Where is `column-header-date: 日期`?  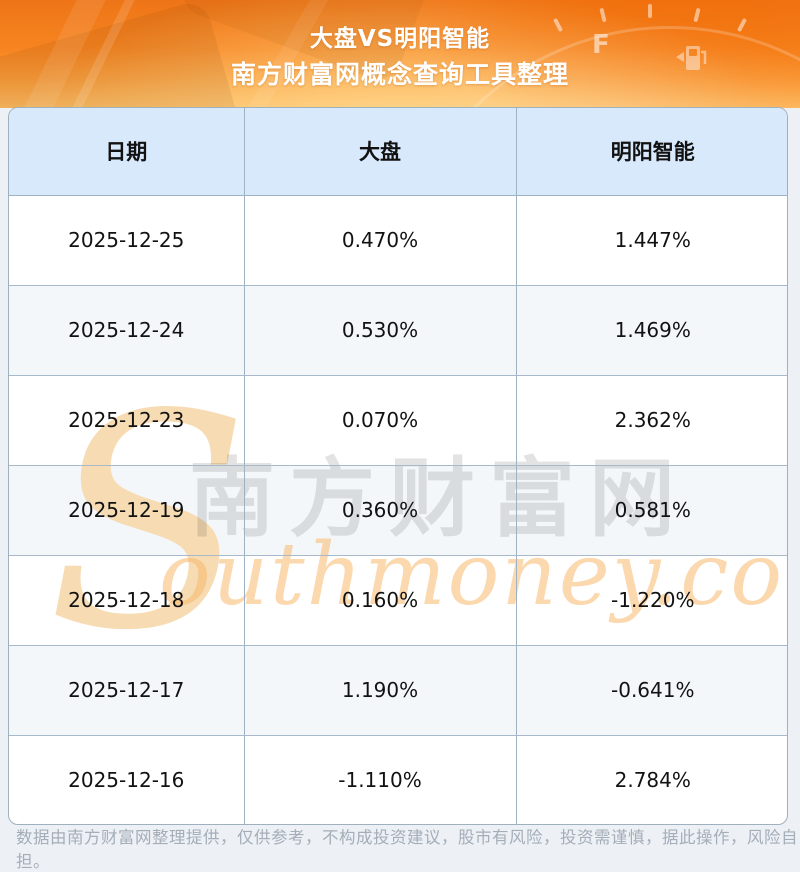 column-header-date: 日期 is located at coordinates (127, 152).